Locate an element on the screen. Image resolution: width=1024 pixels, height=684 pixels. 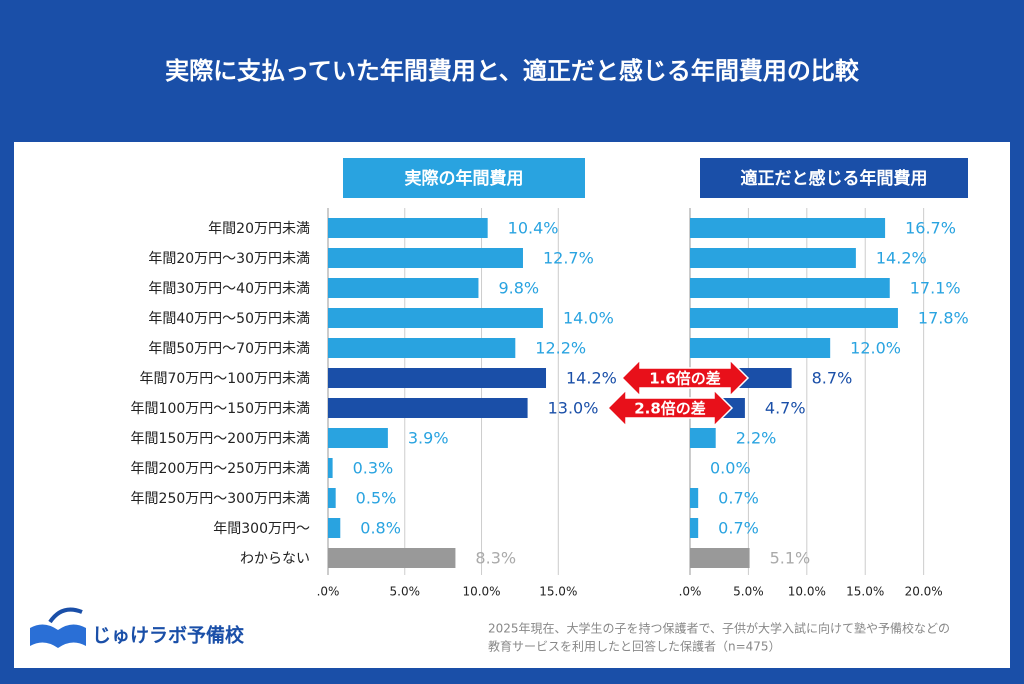
chart-title: 適正だと感じる年間費用 is located at coordinates (834, 178).